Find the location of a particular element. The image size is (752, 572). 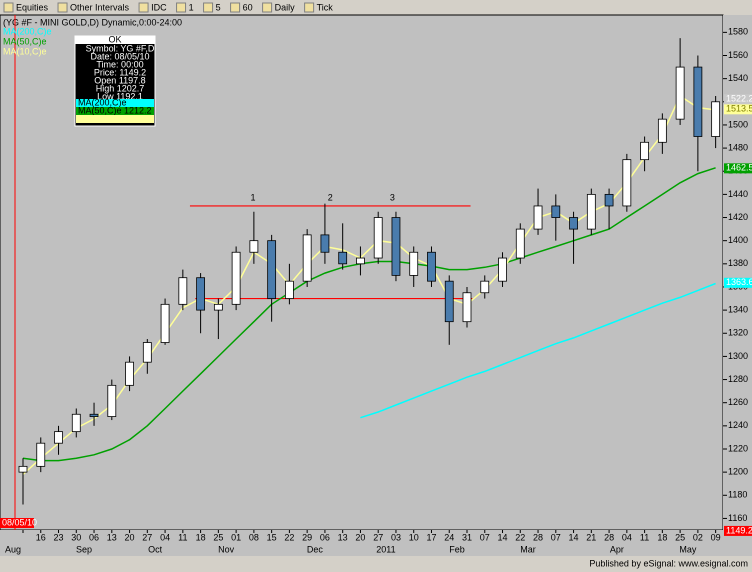

x-tick-label: 17 is located at coordinates (431, 537).